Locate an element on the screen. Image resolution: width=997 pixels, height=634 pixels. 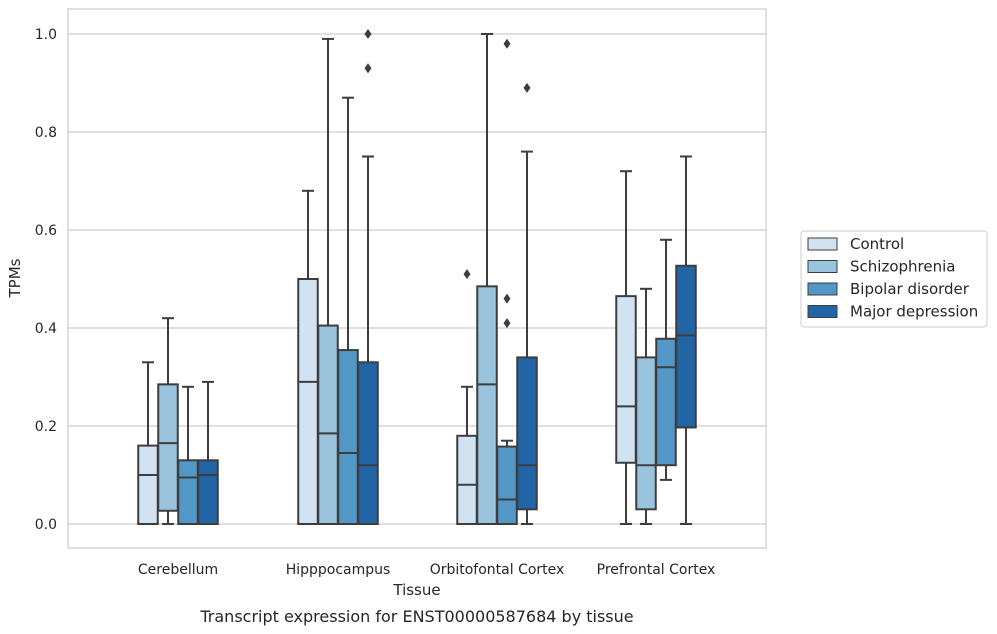
y-tick-label: 0.6 is located at coordinates (46, 231).